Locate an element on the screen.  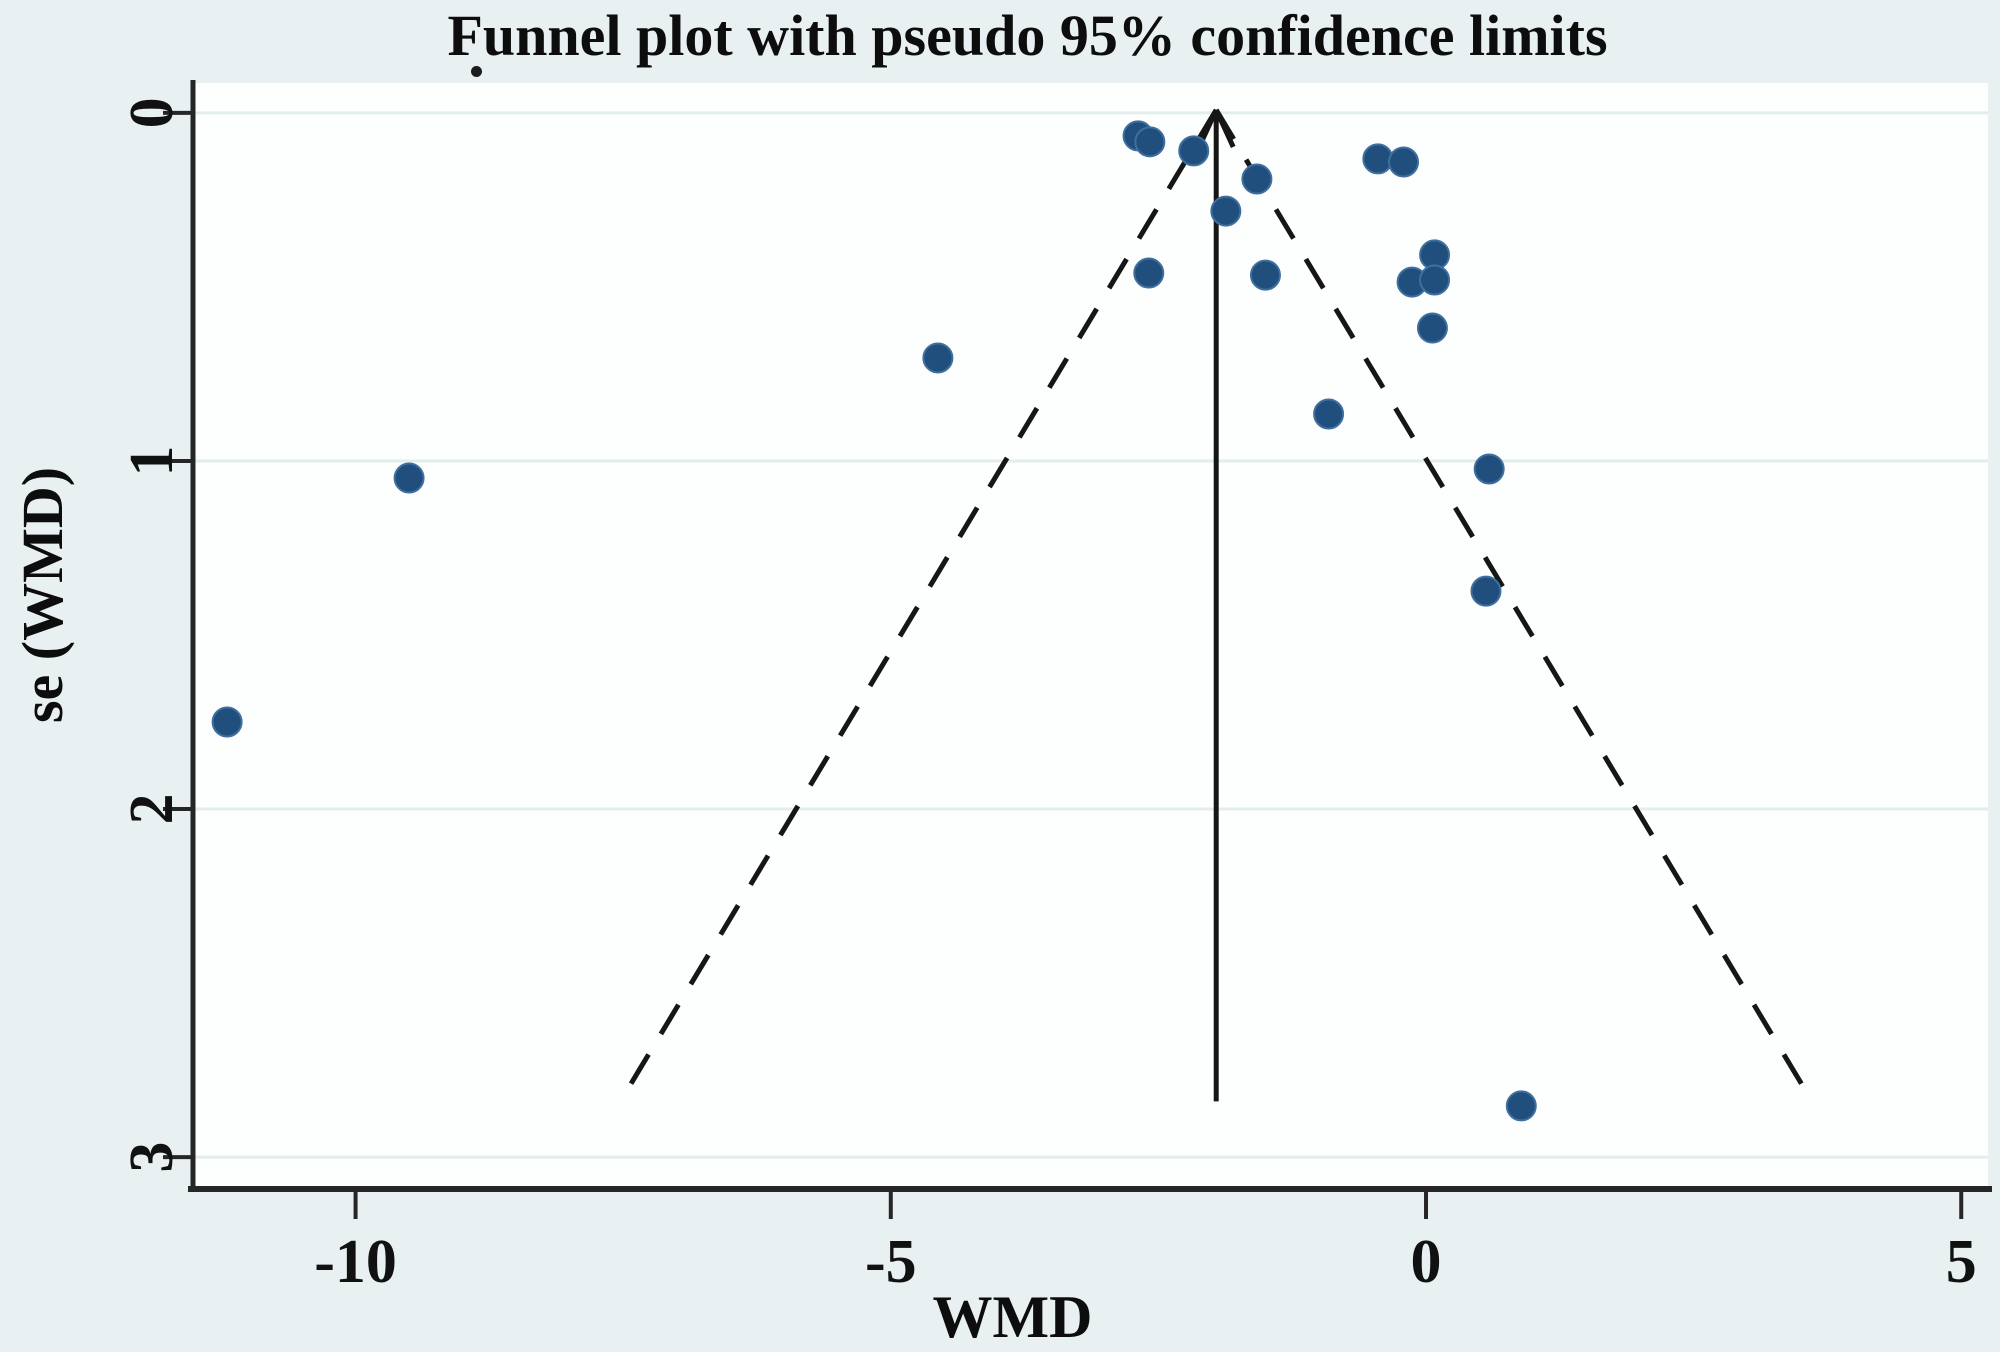
x-axis-title: WMD is located at coordinates (1012, 1317).